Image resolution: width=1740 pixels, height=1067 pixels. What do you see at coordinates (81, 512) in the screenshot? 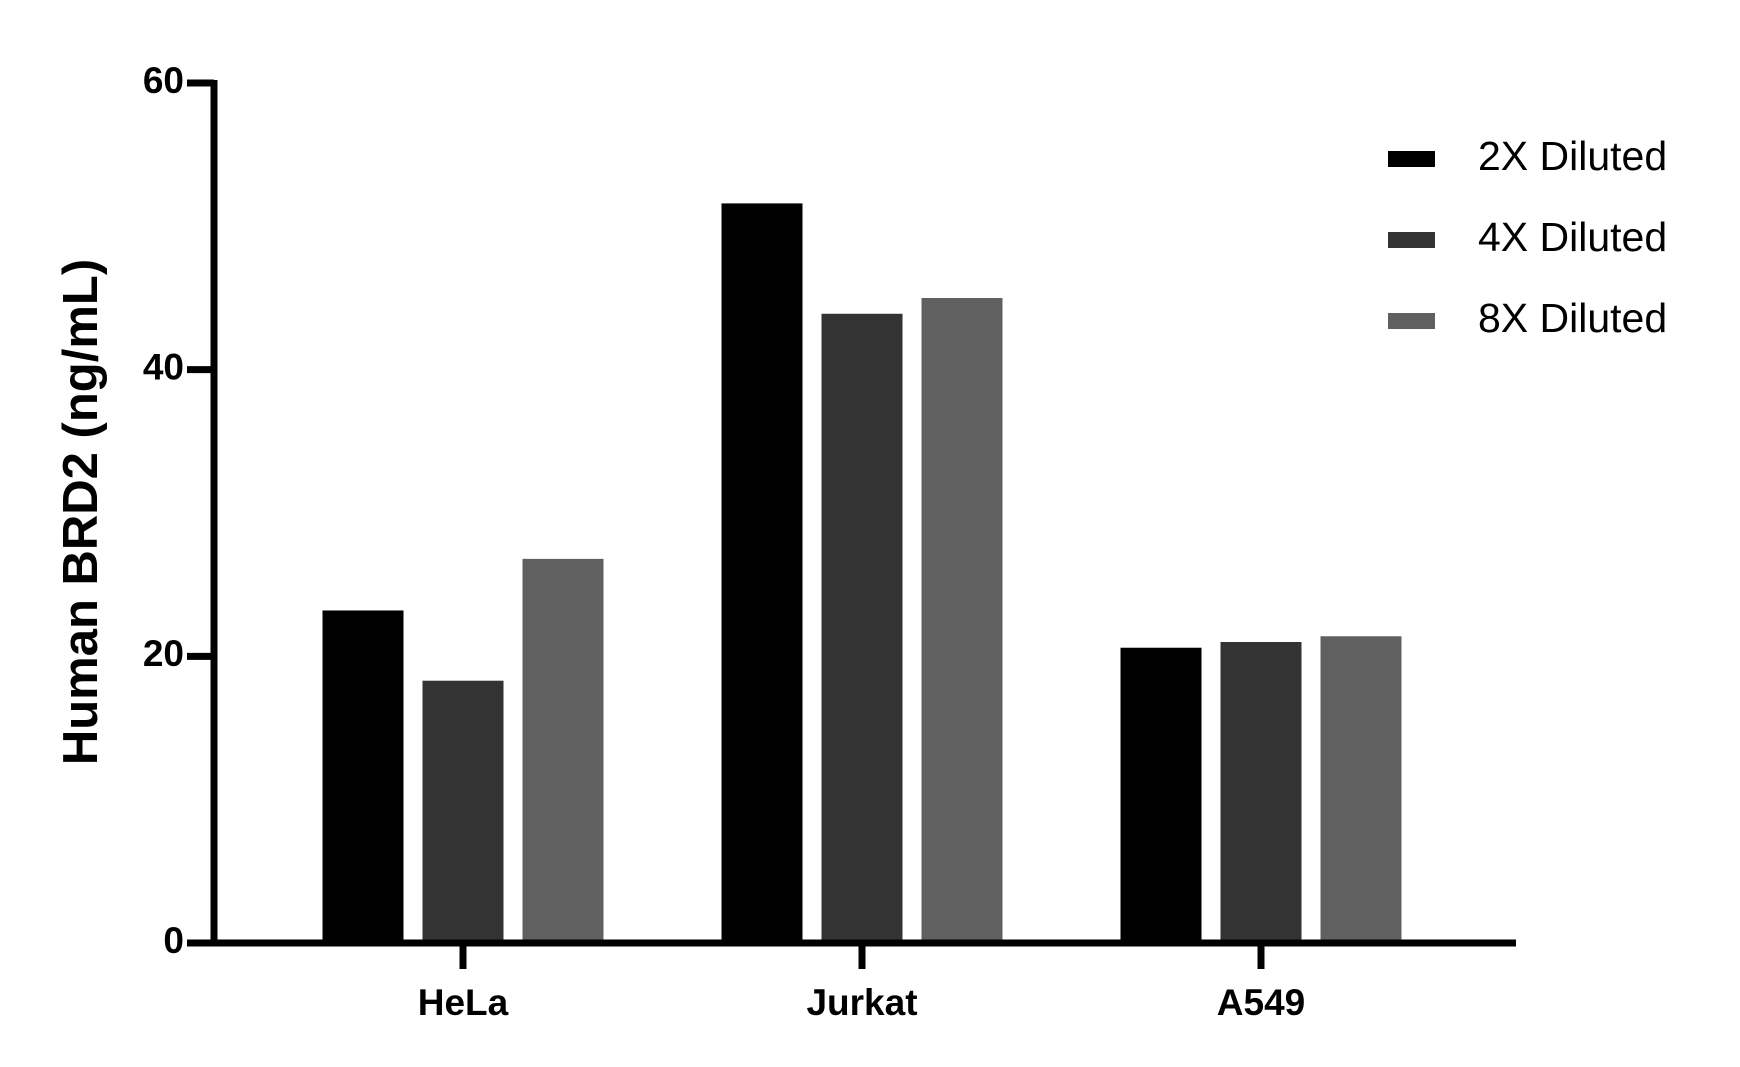
I see `y-axis-label: Human BRD2 (ng/mL)` at bounding box center [81, 512].